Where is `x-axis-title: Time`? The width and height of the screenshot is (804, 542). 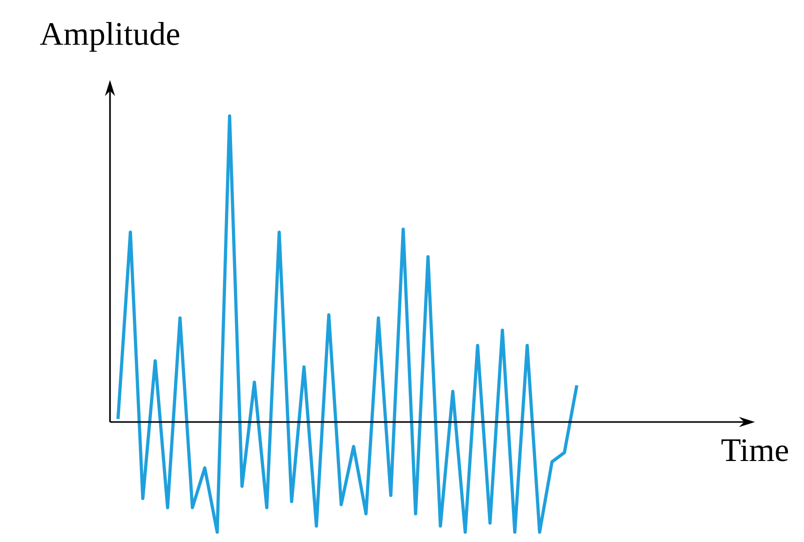
x-axis-title: Time is located at coordinates (754, 450).